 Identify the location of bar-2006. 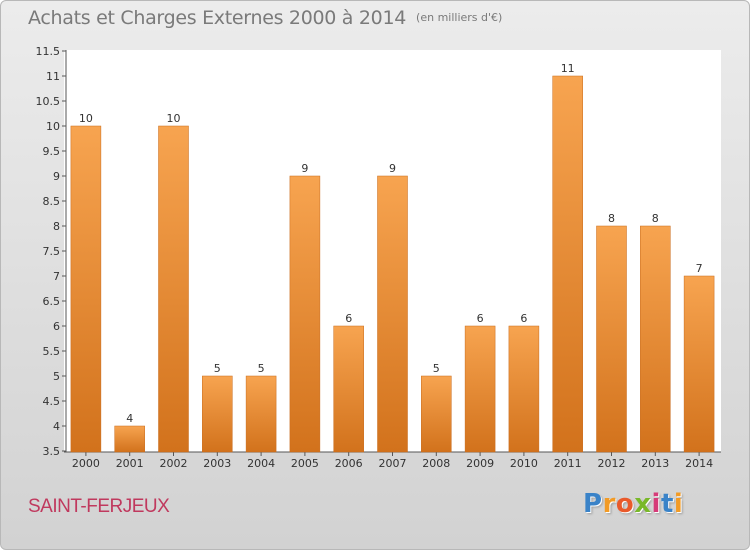
(348, 389).